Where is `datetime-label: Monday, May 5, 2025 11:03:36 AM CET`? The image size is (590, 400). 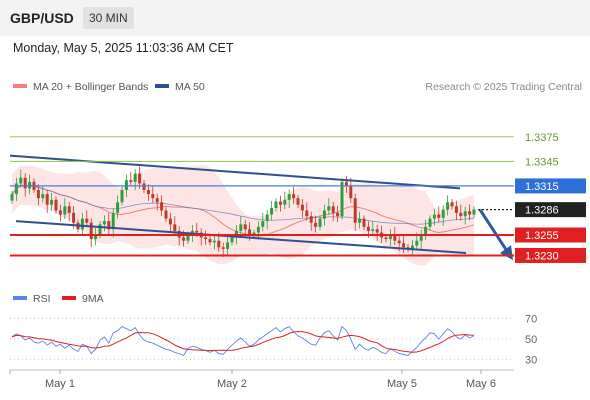 datetime-label: Monday, May 5, 2025 11:03:36 AM CET is located at coordinates (123, 48).